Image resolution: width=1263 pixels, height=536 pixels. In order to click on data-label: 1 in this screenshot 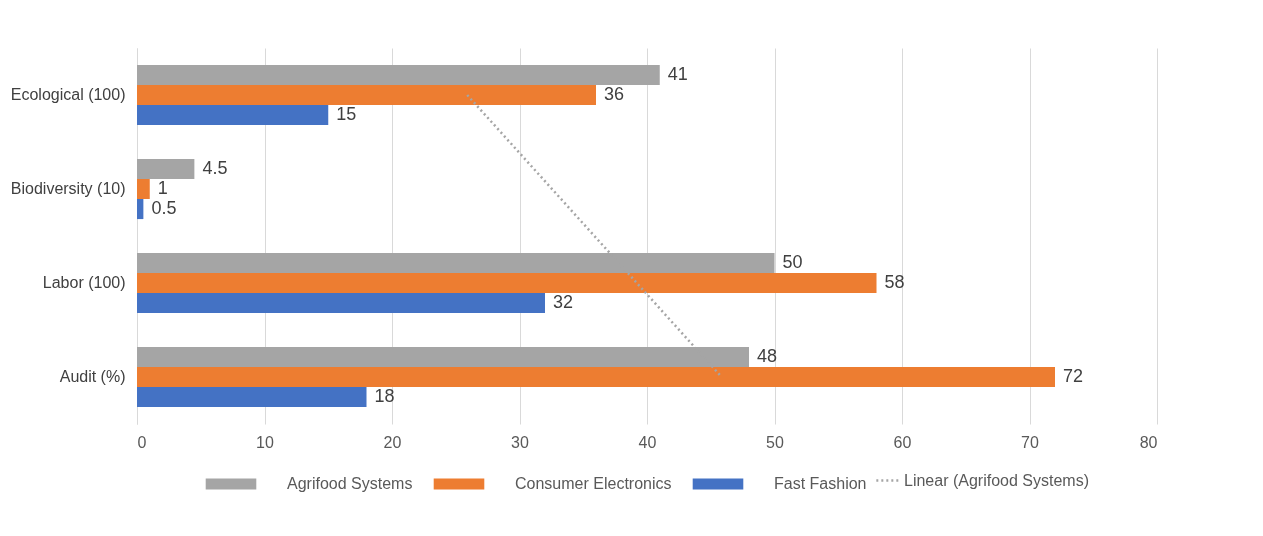, I will do `click(162, 188)`.